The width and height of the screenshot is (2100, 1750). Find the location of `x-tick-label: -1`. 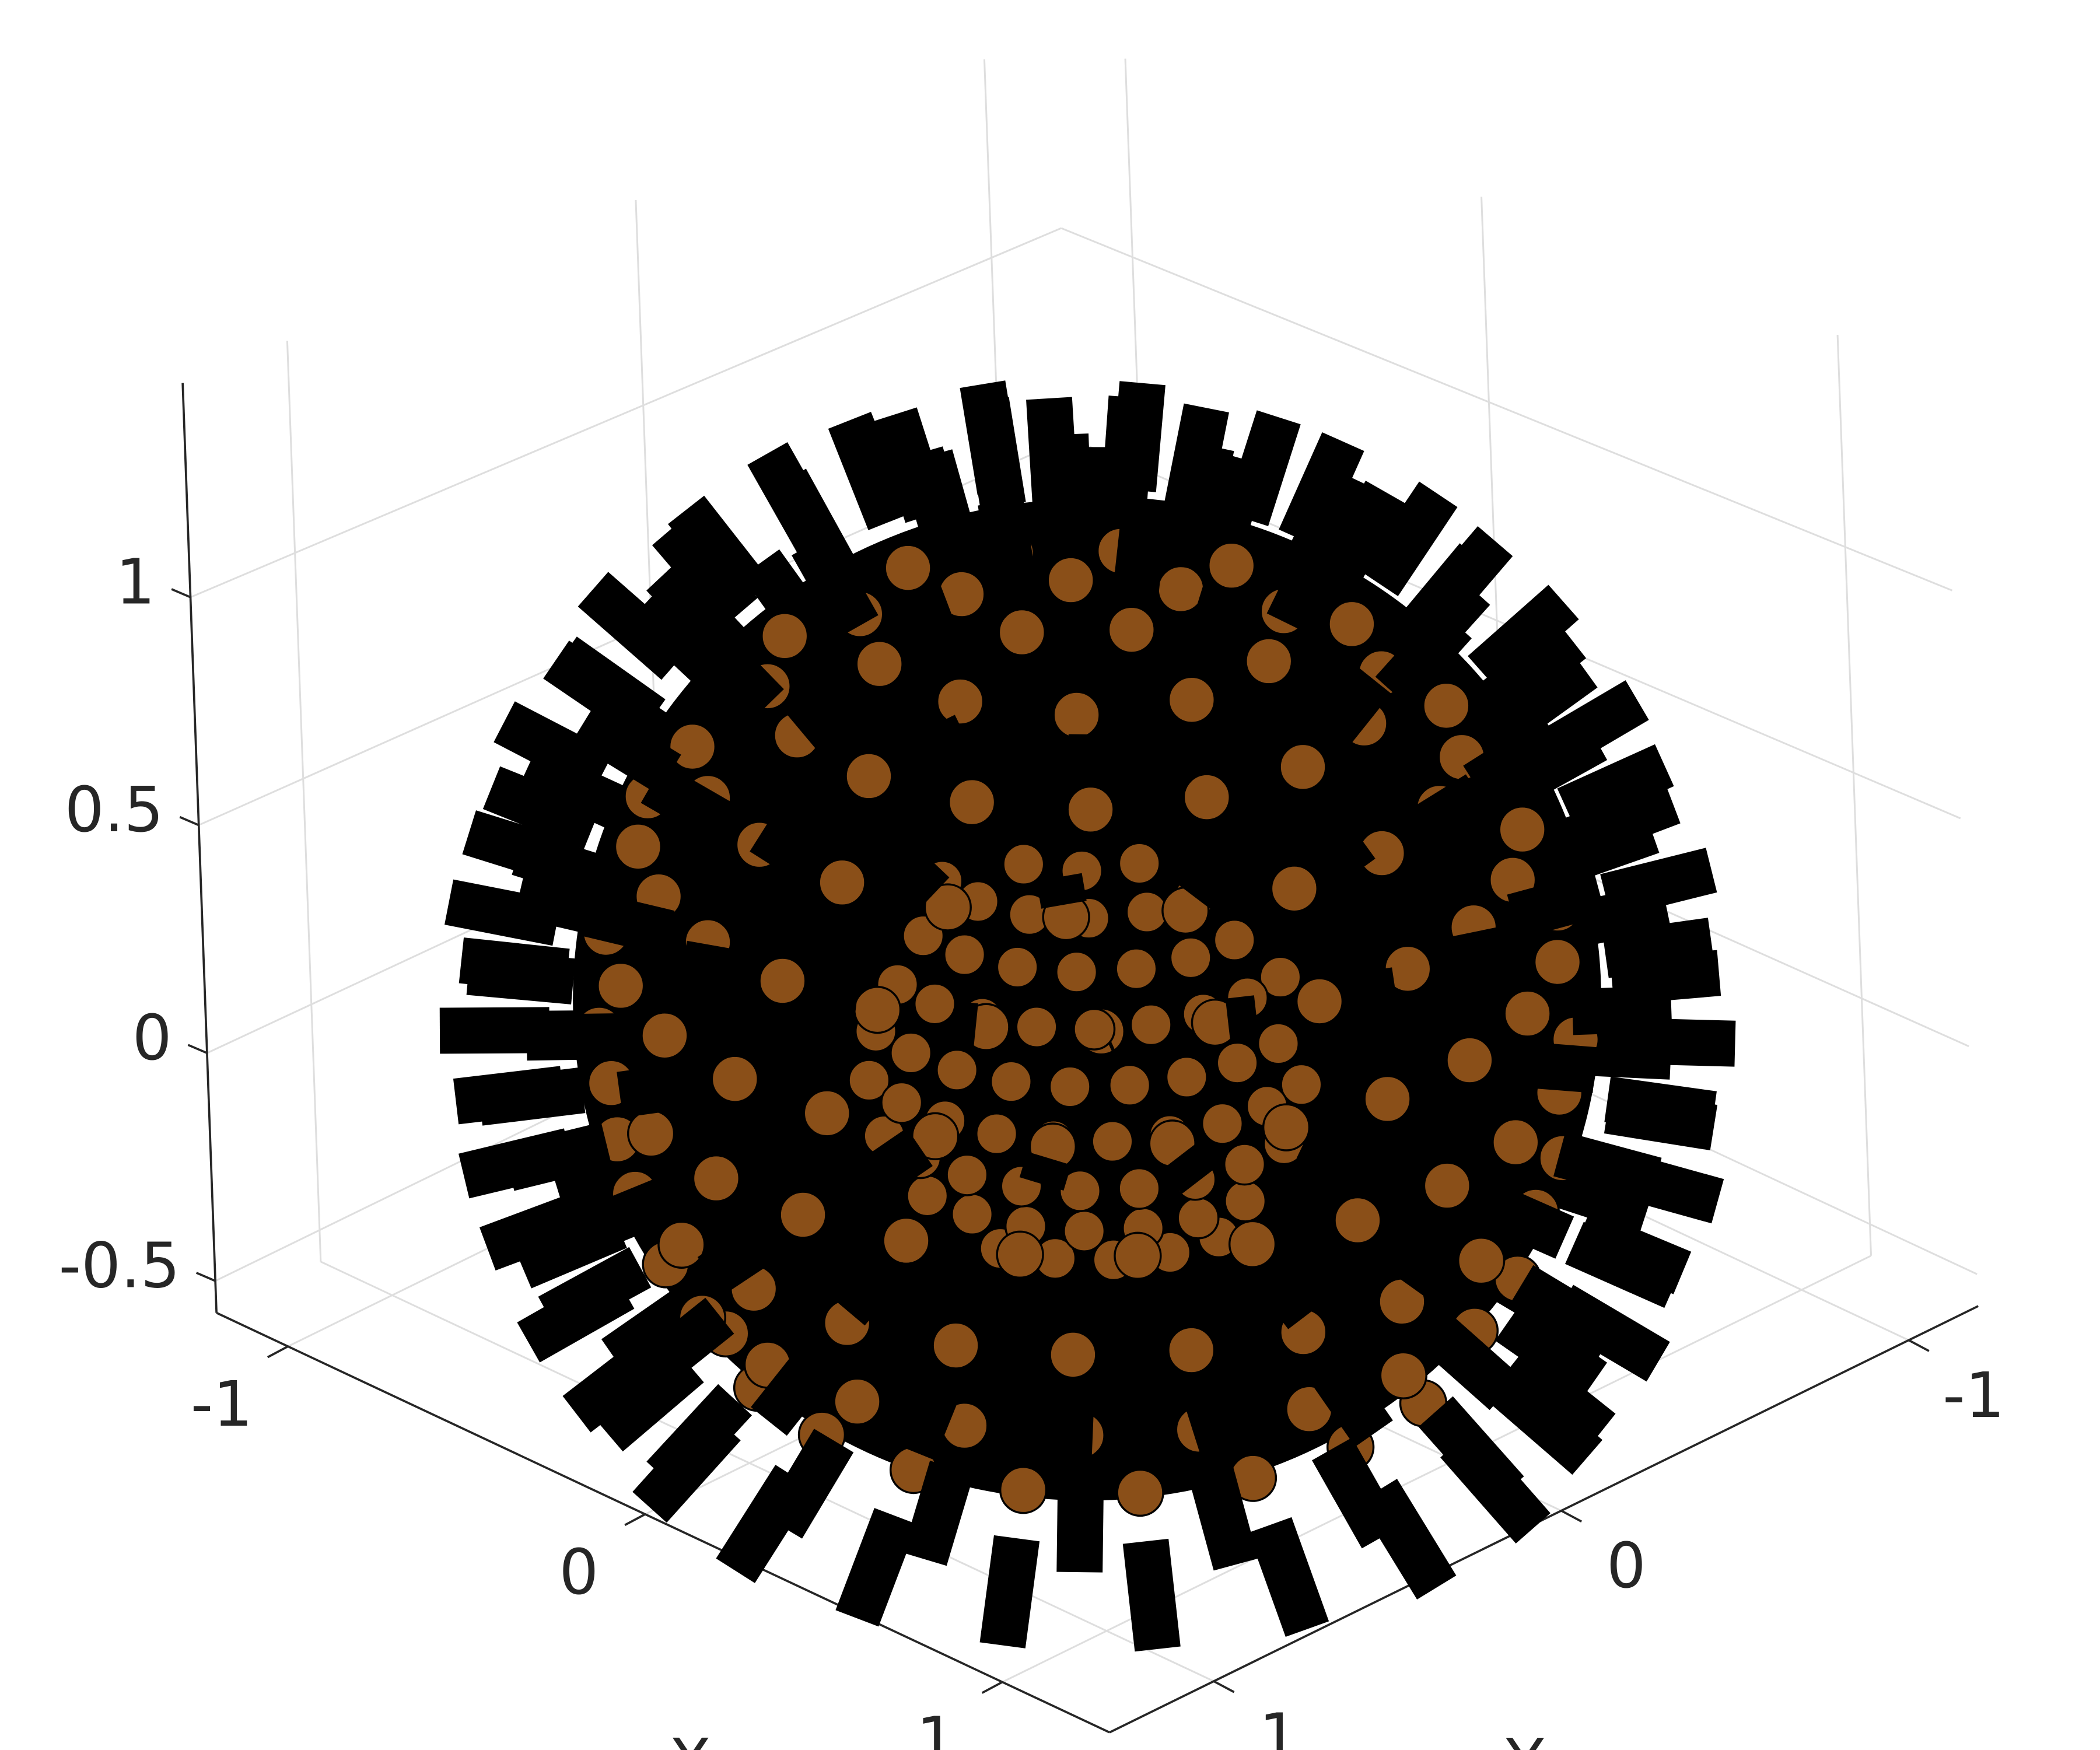

x-tick-label: -1 is located at coordinates (222, 1405).